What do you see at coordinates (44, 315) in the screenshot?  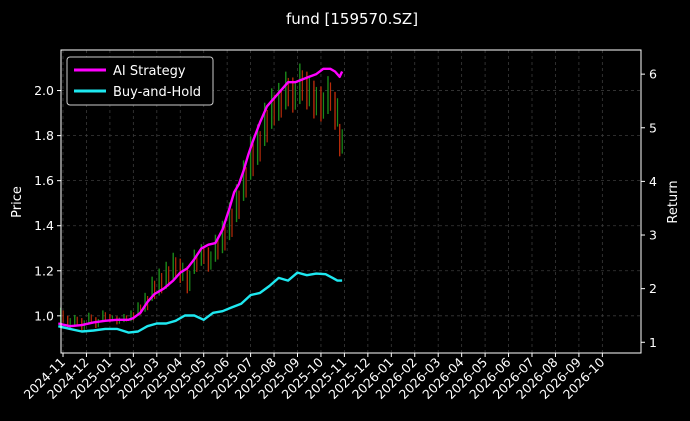 I see `y-tick-label: 1.0` at bounding box center [44, 315].